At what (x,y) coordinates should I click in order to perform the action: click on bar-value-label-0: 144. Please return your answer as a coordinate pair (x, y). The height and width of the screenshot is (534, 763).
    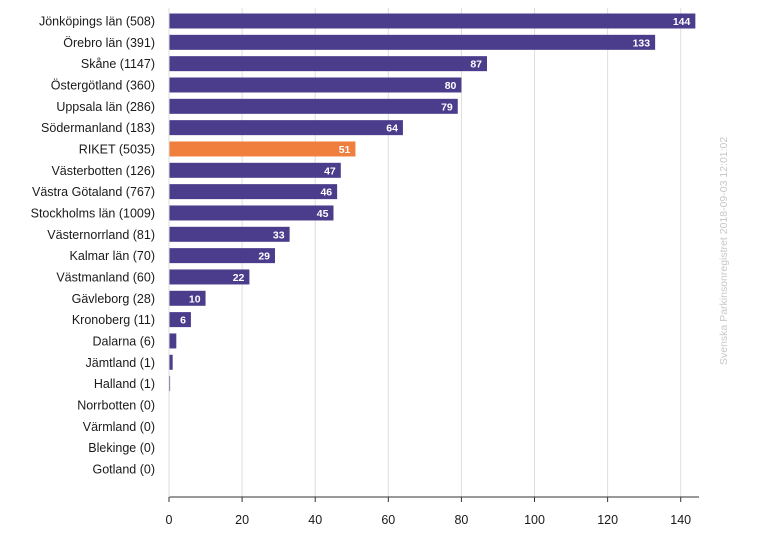
    Looking at the image, I should click on (682, 22).